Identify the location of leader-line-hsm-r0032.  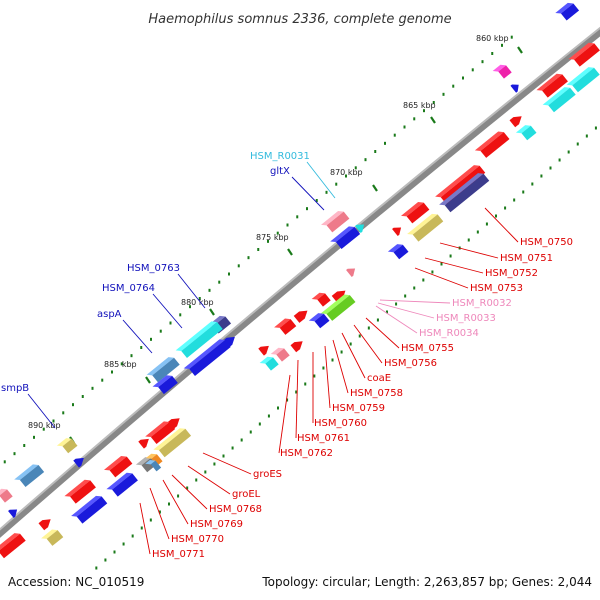
(415, 301).